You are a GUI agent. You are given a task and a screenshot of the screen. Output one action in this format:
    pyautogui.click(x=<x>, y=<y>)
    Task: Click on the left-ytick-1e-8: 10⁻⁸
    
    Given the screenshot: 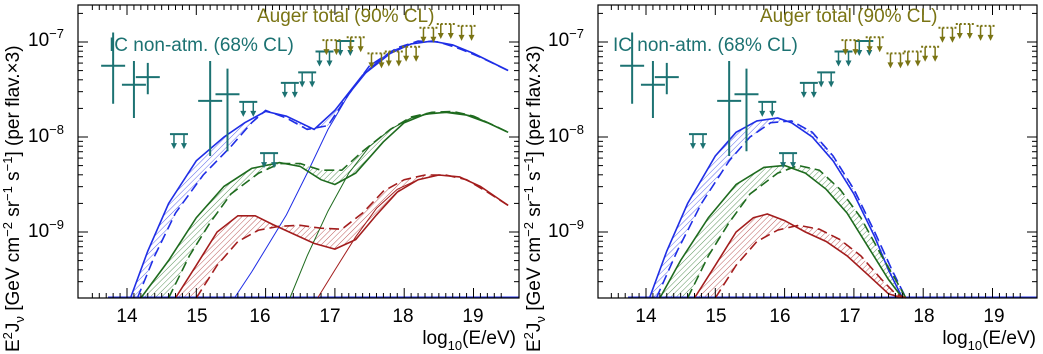 What is the action you would take?
    pyautogui.click(x=46, y=134)
    